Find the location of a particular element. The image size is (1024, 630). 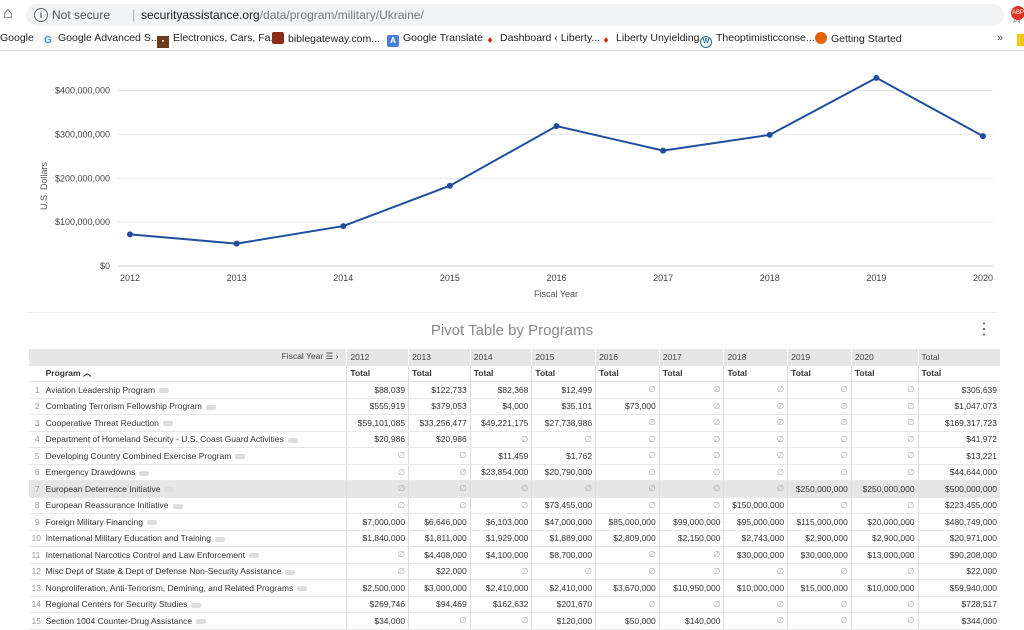

more-options-icon: ⋮ is located at coordinates (984, 329).